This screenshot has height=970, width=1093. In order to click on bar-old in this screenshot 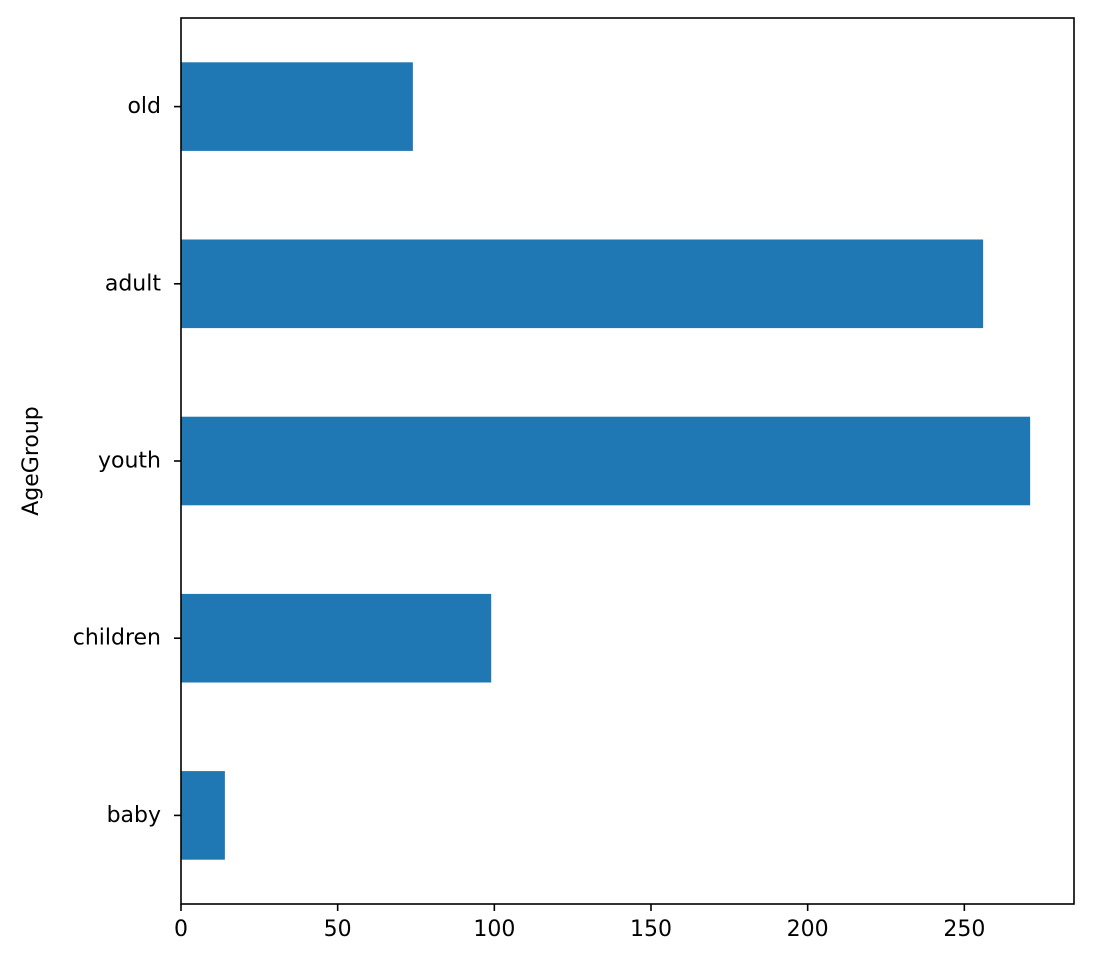, I will do `click(297, 106)`.